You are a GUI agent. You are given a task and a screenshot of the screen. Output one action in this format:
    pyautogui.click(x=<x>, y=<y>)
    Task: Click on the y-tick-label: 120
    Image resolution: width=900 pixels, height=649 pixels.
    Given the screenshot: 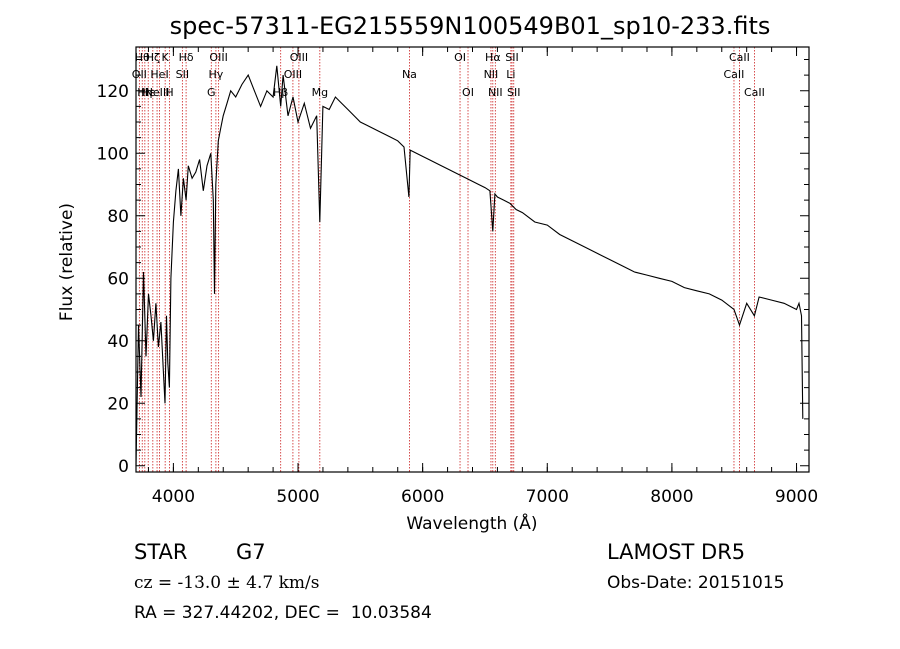 What is the action you would take?
    pyautogui.click(x=113, y=92)
    